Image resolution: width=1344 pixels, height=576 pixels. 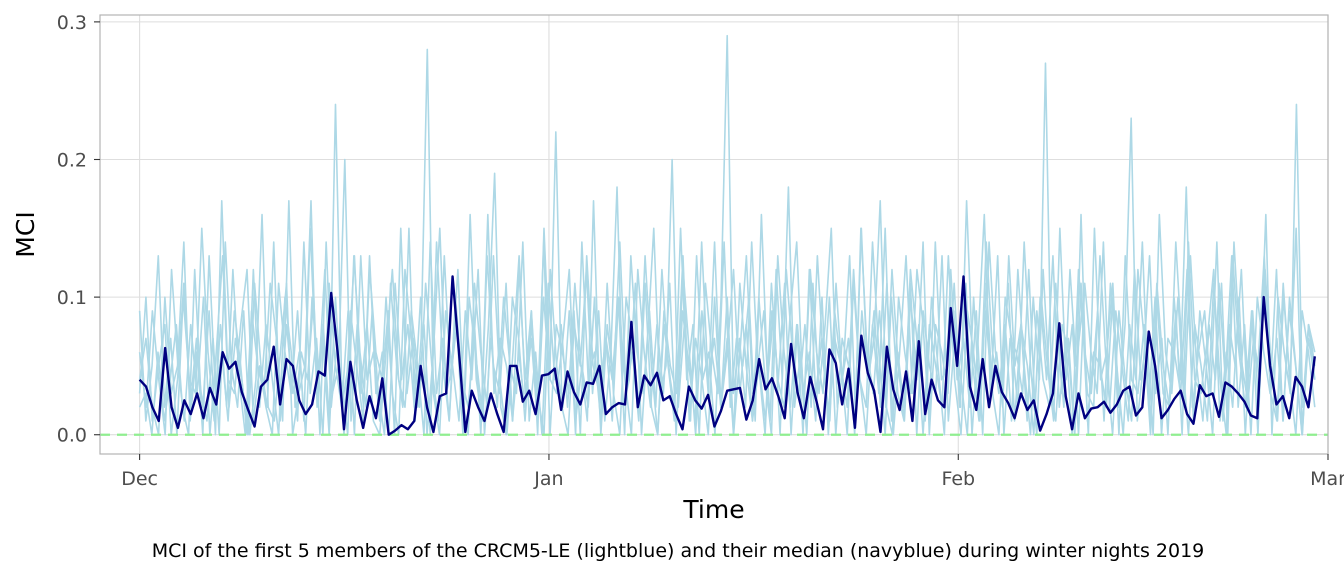 I want to click on x-tick-label-dec: Dec, so click(x=139, y=479).